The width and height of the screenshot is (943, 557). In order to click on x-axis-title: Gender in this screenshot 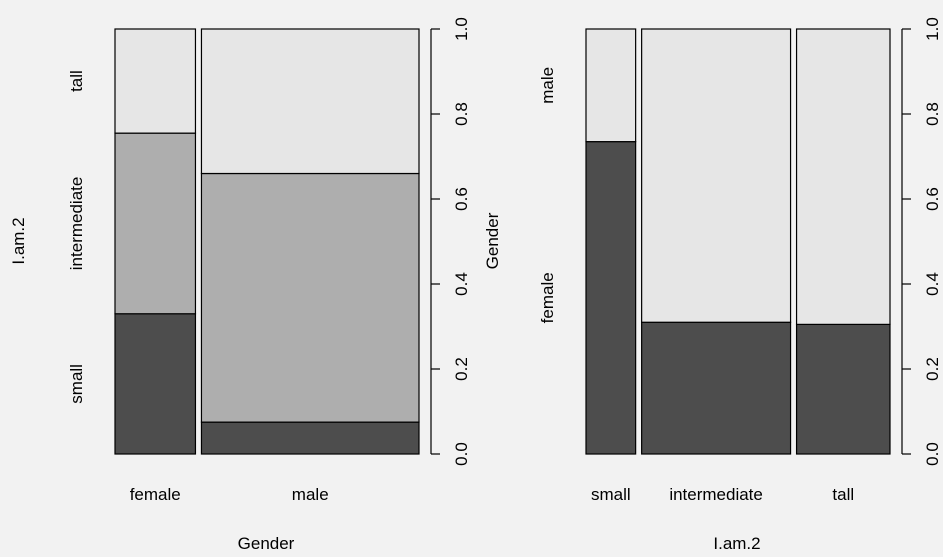, I will do `click(266, 543)`.